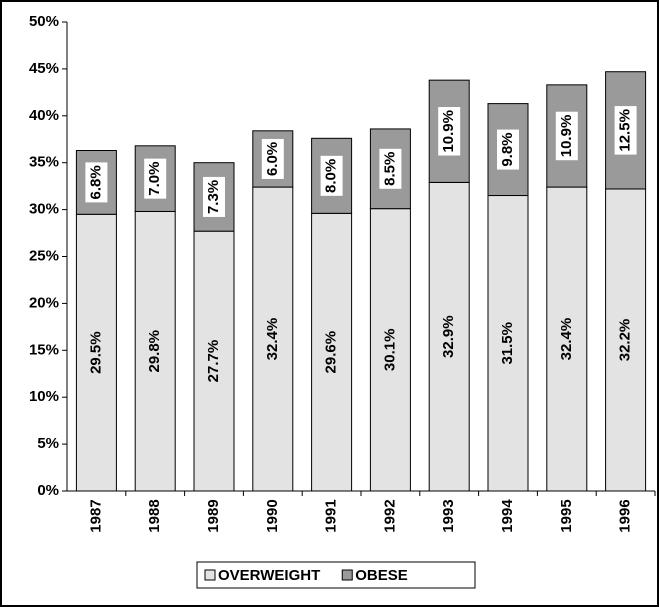  I want to click on x-tick-label: 1996, so click(625, 515).